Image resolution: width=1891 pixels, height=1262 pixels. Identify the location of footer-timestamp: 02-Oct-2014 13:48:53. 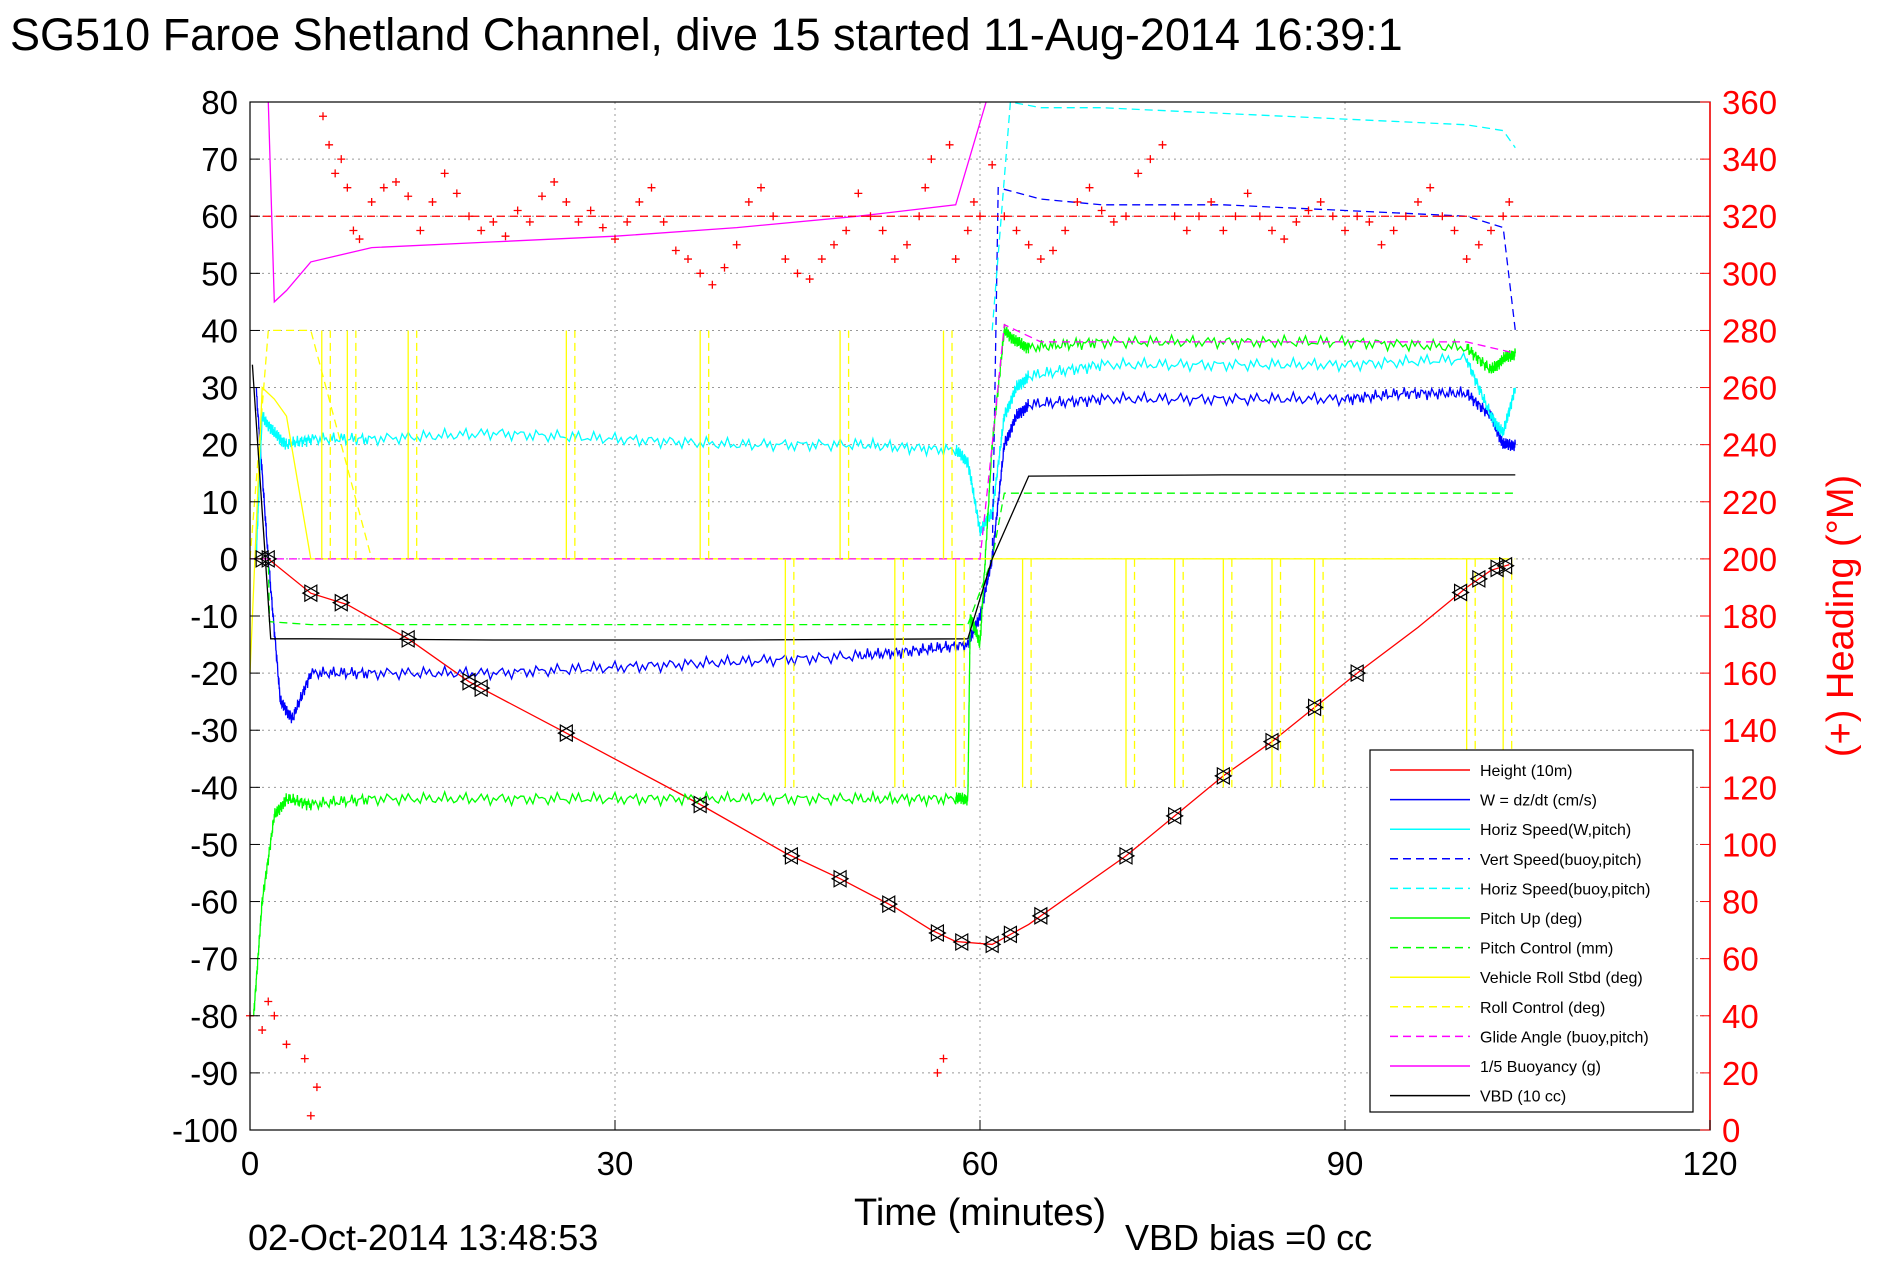
(423, 1237).